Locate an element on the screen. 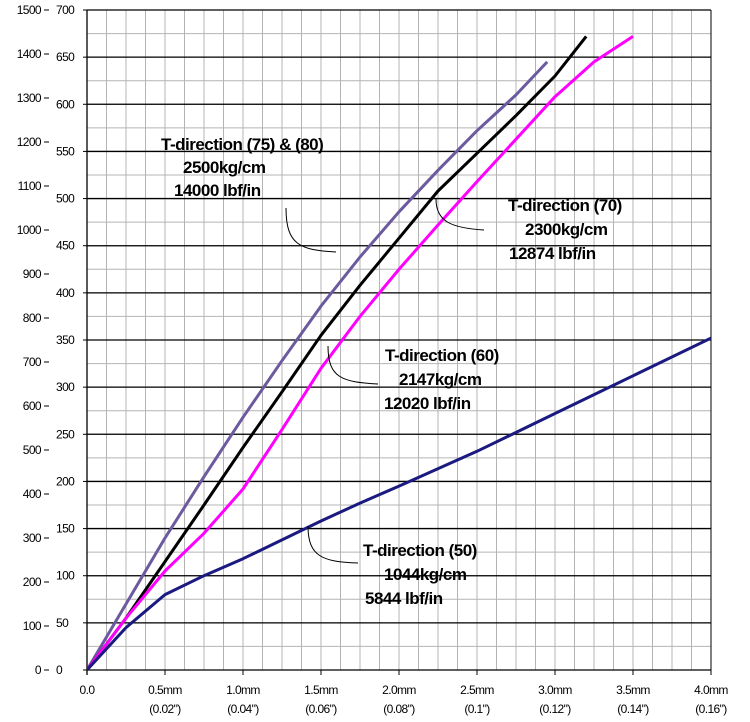 This screenshot has width=750, height=722. y-tick-label-outer: 800 is located at coordinates (32, 318).